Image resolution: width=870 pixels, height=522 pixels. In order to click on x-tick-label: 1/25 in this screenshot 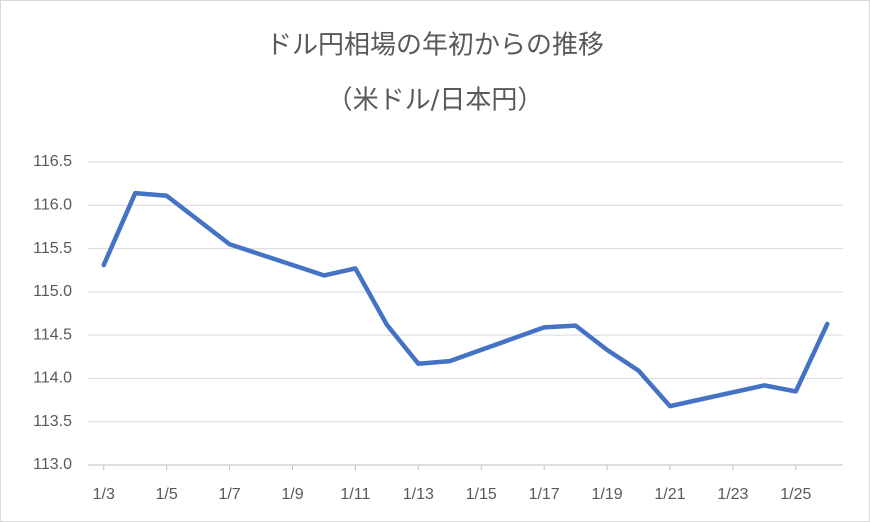, I will do `click(795, 494)`.